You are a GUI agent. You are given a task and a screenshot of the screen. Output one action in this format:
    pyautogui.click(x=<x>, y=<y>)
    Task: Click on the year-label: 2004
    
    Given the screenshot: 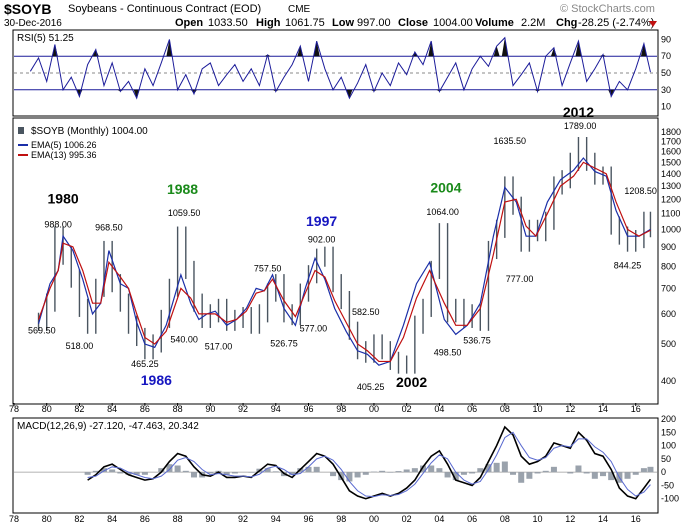 What is the action you would take?
    pyautogui.click(x=445, y=188)
    